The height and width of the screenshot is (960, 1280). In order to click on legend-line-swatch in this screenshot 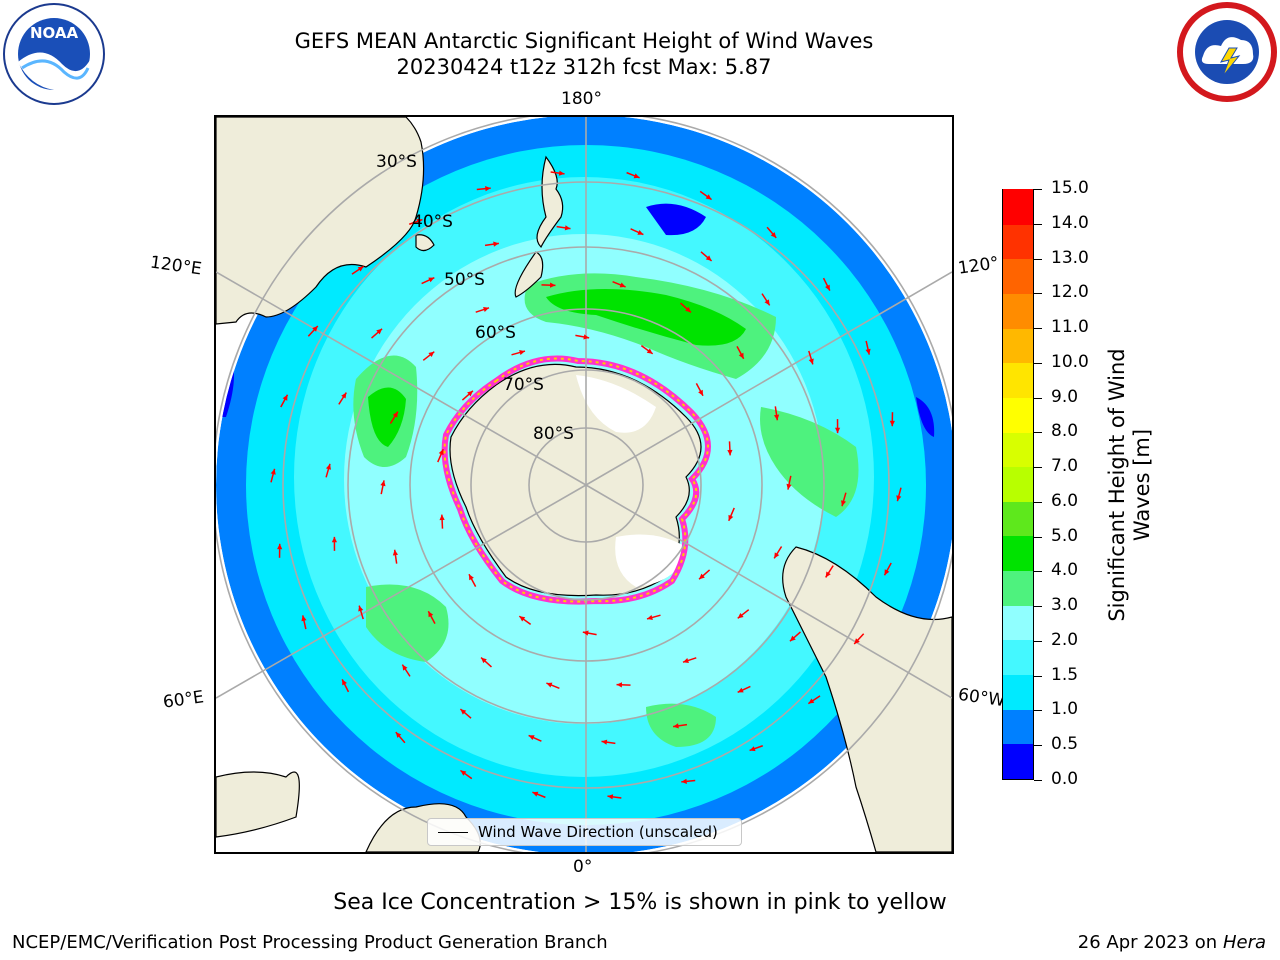, I will do `click(453, 832)`.